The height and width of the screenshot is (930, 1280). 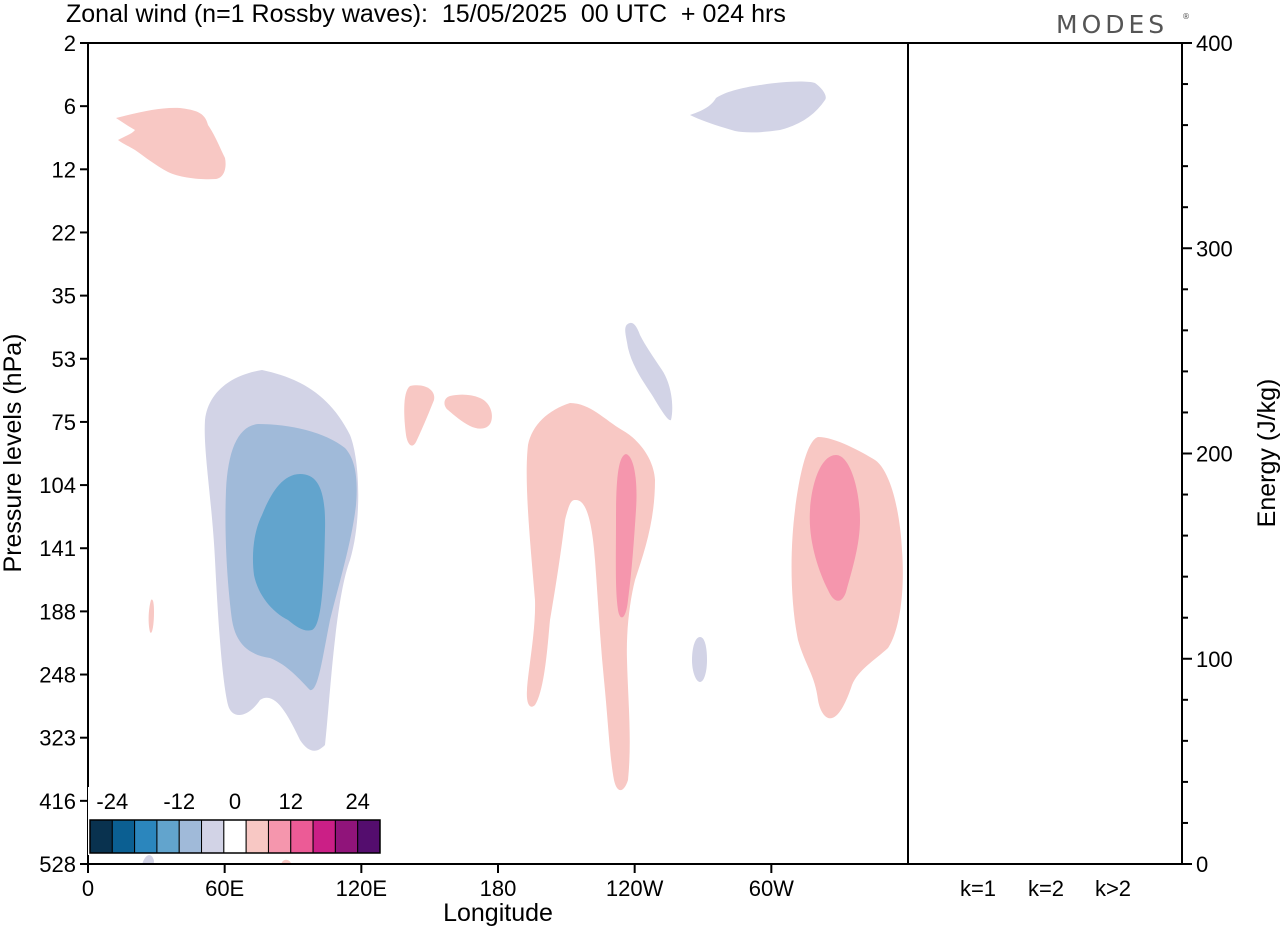 I want to click on colorbar-label: 24, so click(x=357, y=801).